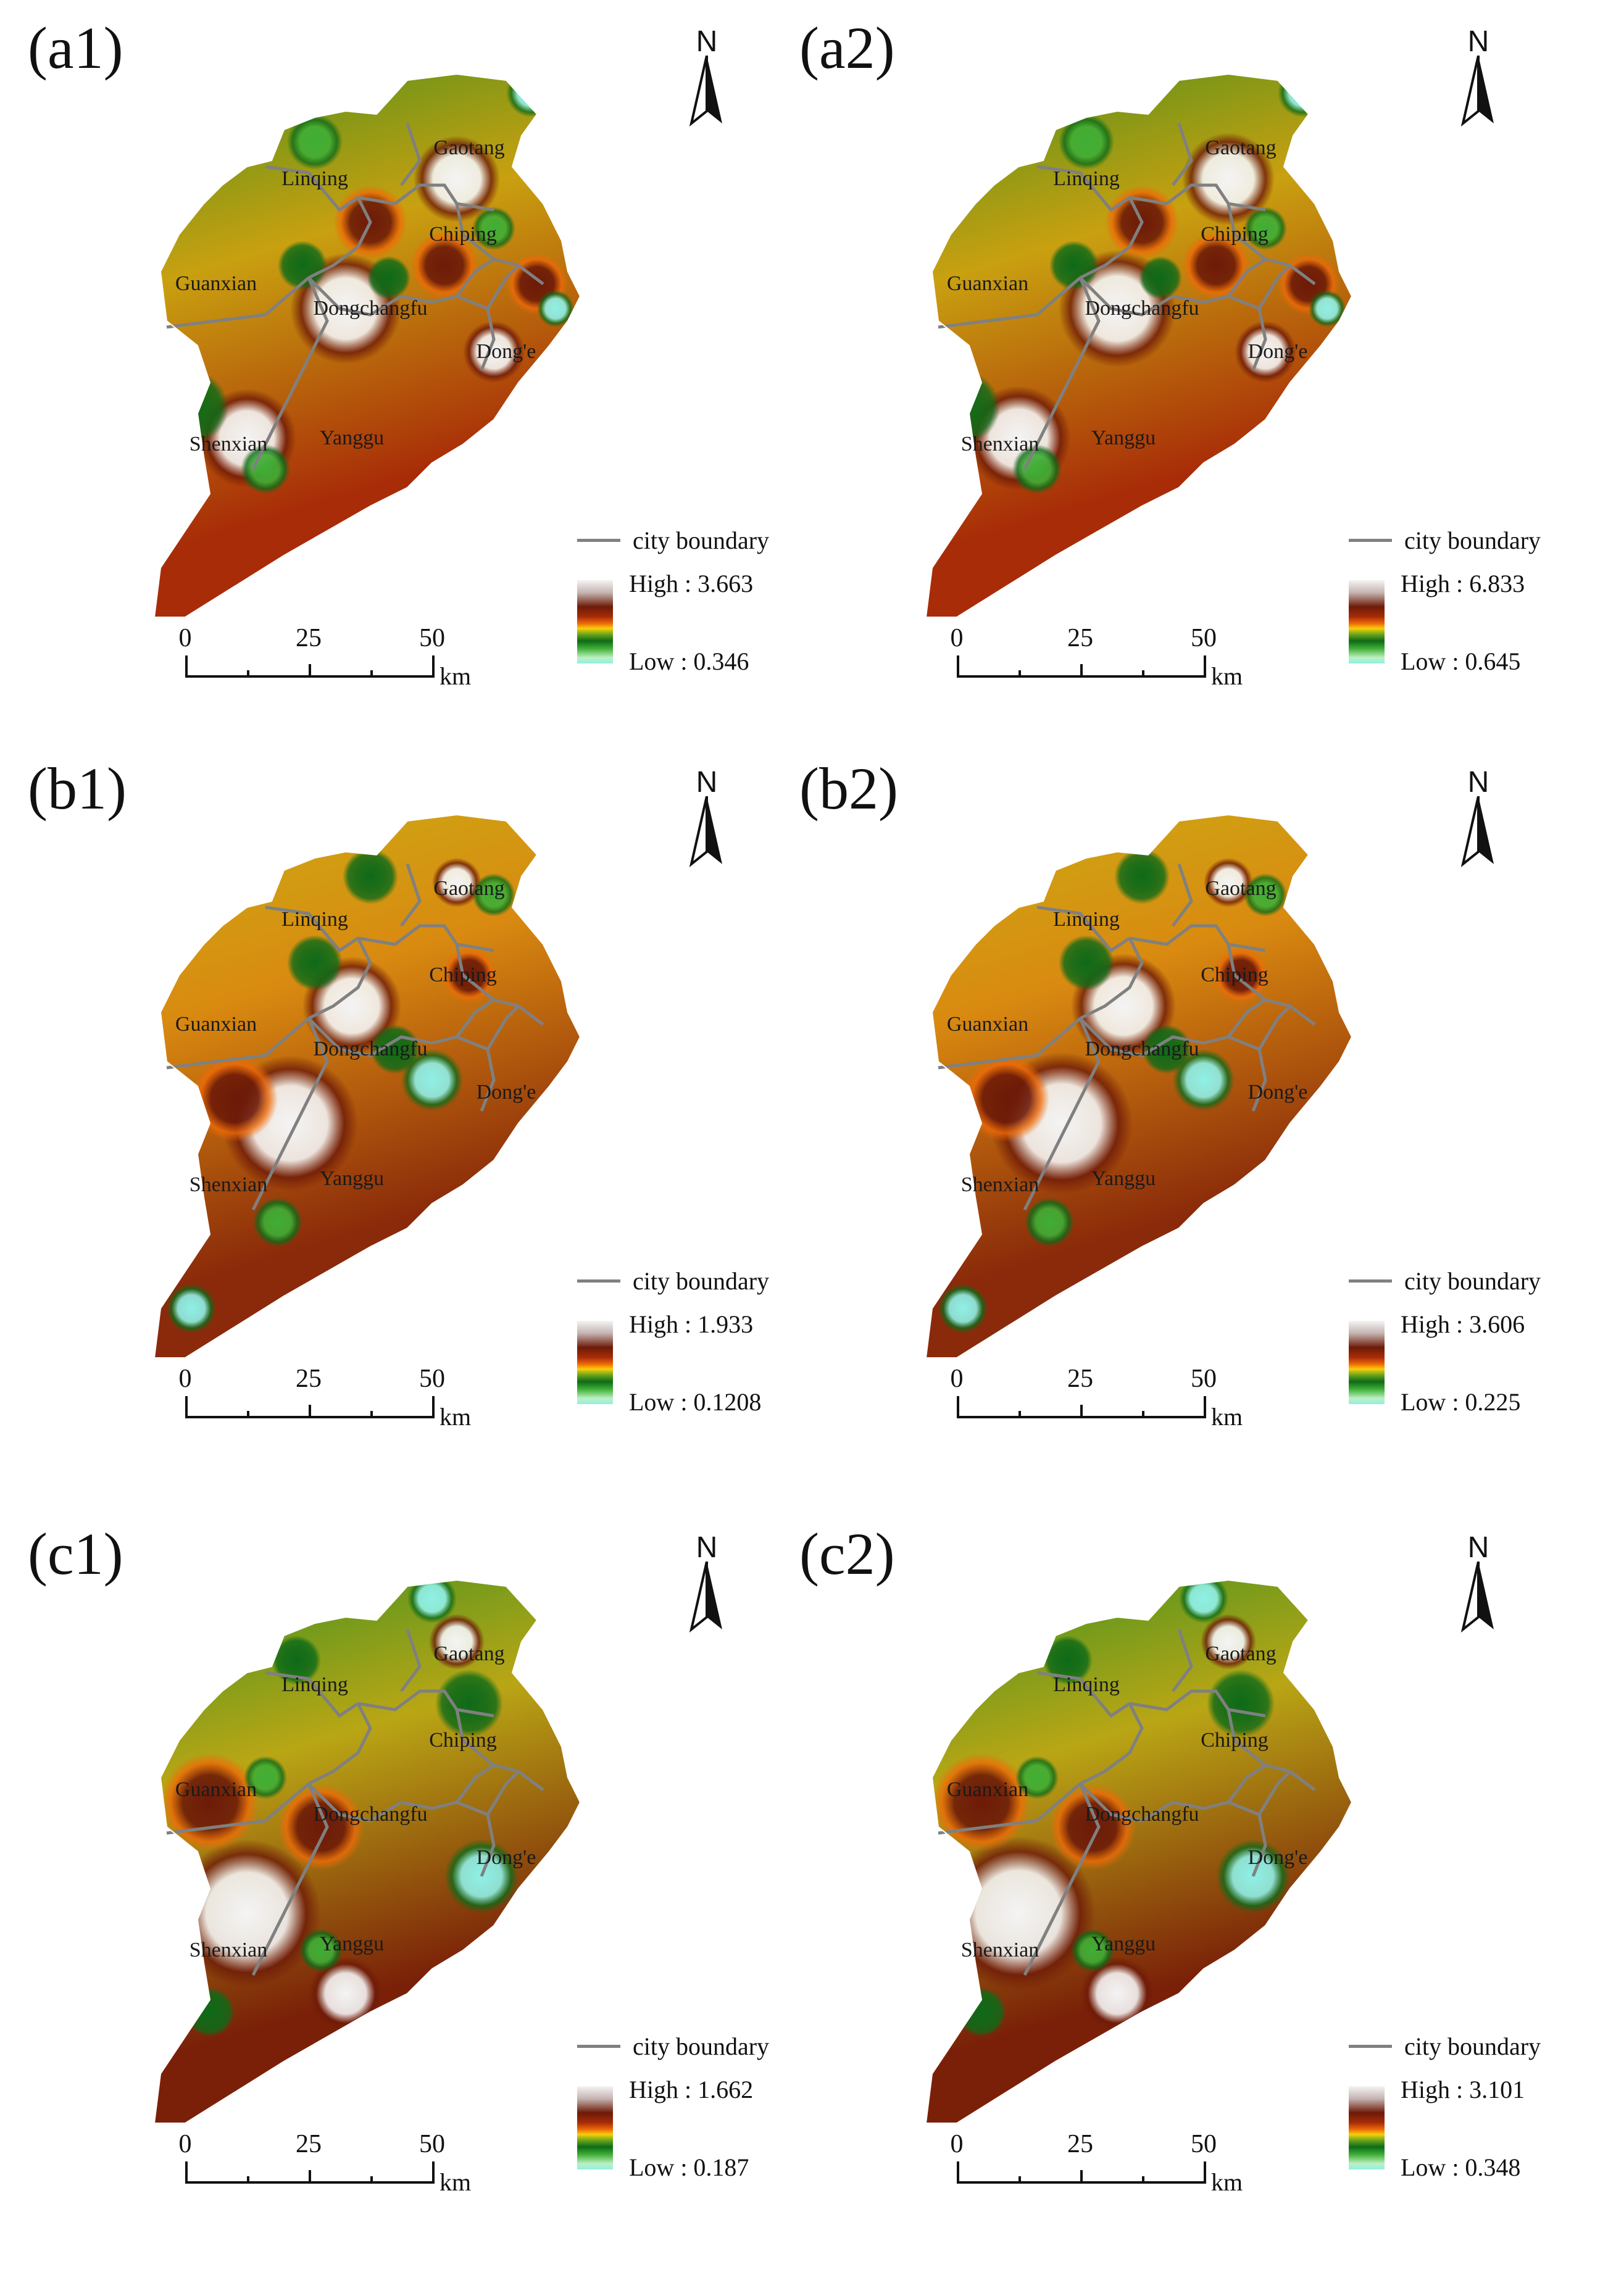 Image resolution: width=1608 pixels, height=2296 pixels. What do you see at coordinates (1463, 2089) in the screenshot?
I see `legend-high: High : 3.101` at bounding box center [1463, 2089].